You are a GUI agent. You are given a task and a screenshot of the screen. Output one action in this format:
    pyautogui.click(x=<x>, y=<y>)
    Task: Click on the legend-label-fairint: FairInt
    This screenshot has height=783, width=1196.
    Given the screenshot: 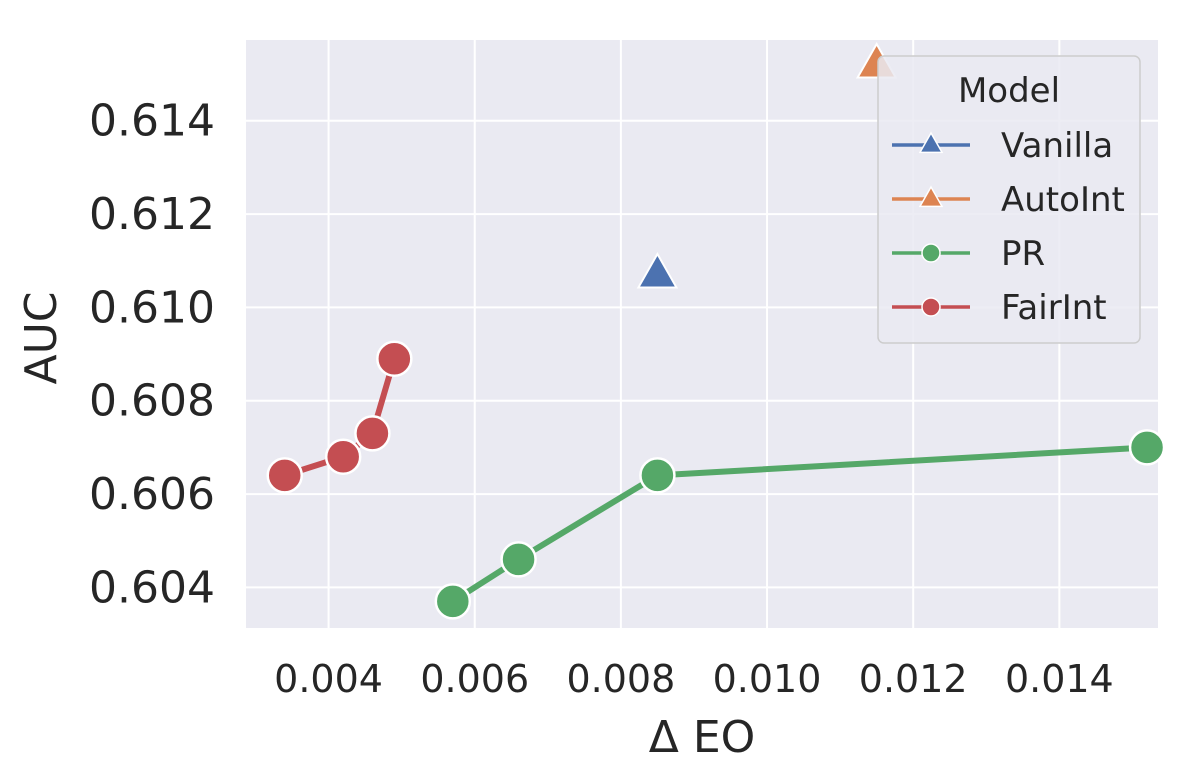 What is the action you would take?
    pyautogui.click(x=1054, y=308)
    